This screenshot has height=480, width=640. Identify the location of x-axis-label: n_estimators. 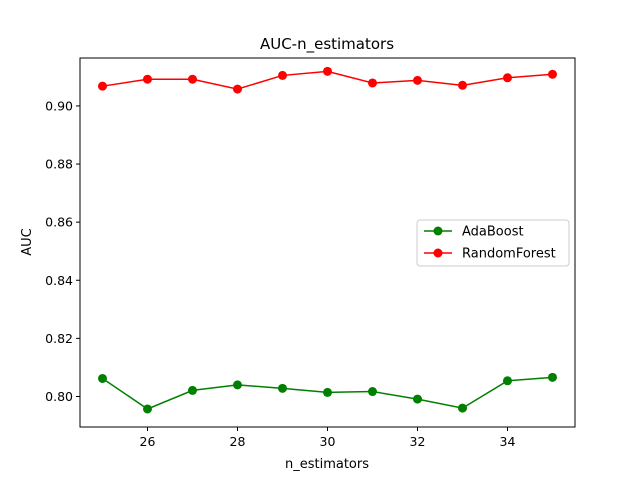
(327, 464).